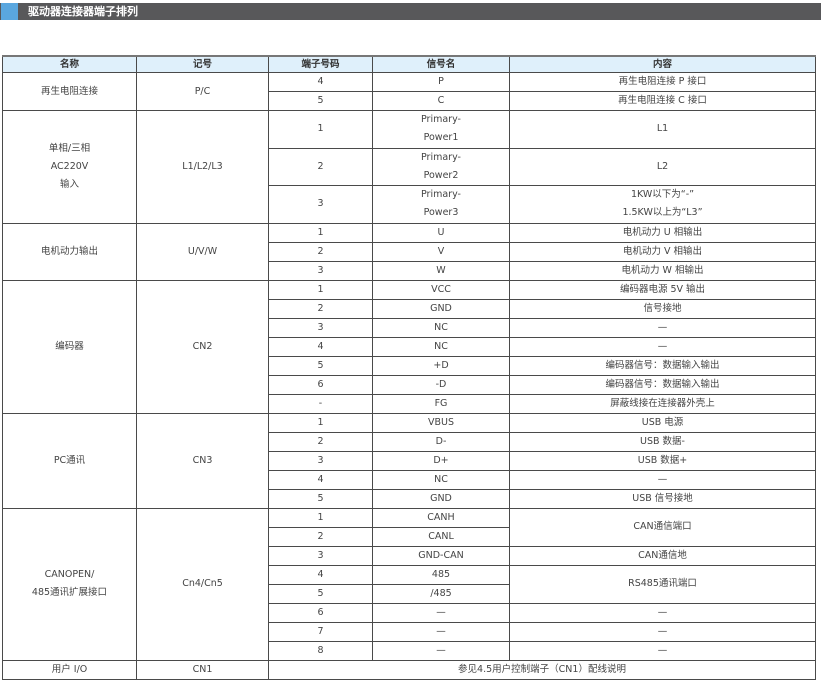 The width and height of the screenshot is (821, 683). What do you see at coordinates (409, 555) in the screenshot?
I see `table-row: 3 GND-CAN CAN通信地` at bounding box center [409, 555].